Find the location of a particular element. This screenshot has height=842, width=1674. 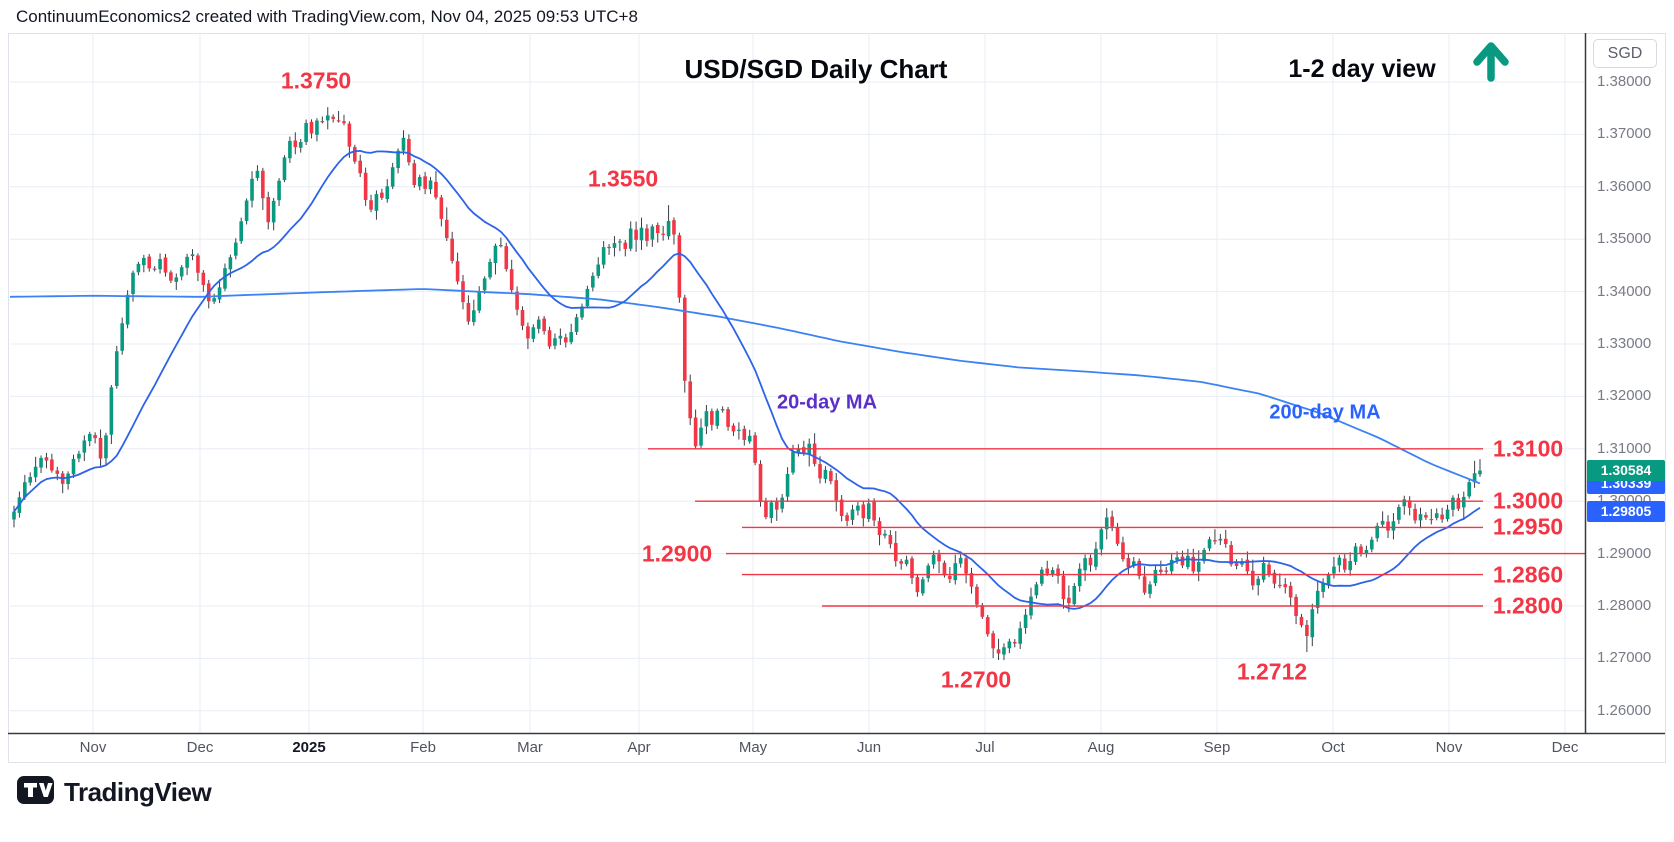

price-level-label-13000: 1.3000 is located at coordinates (1528, 500).